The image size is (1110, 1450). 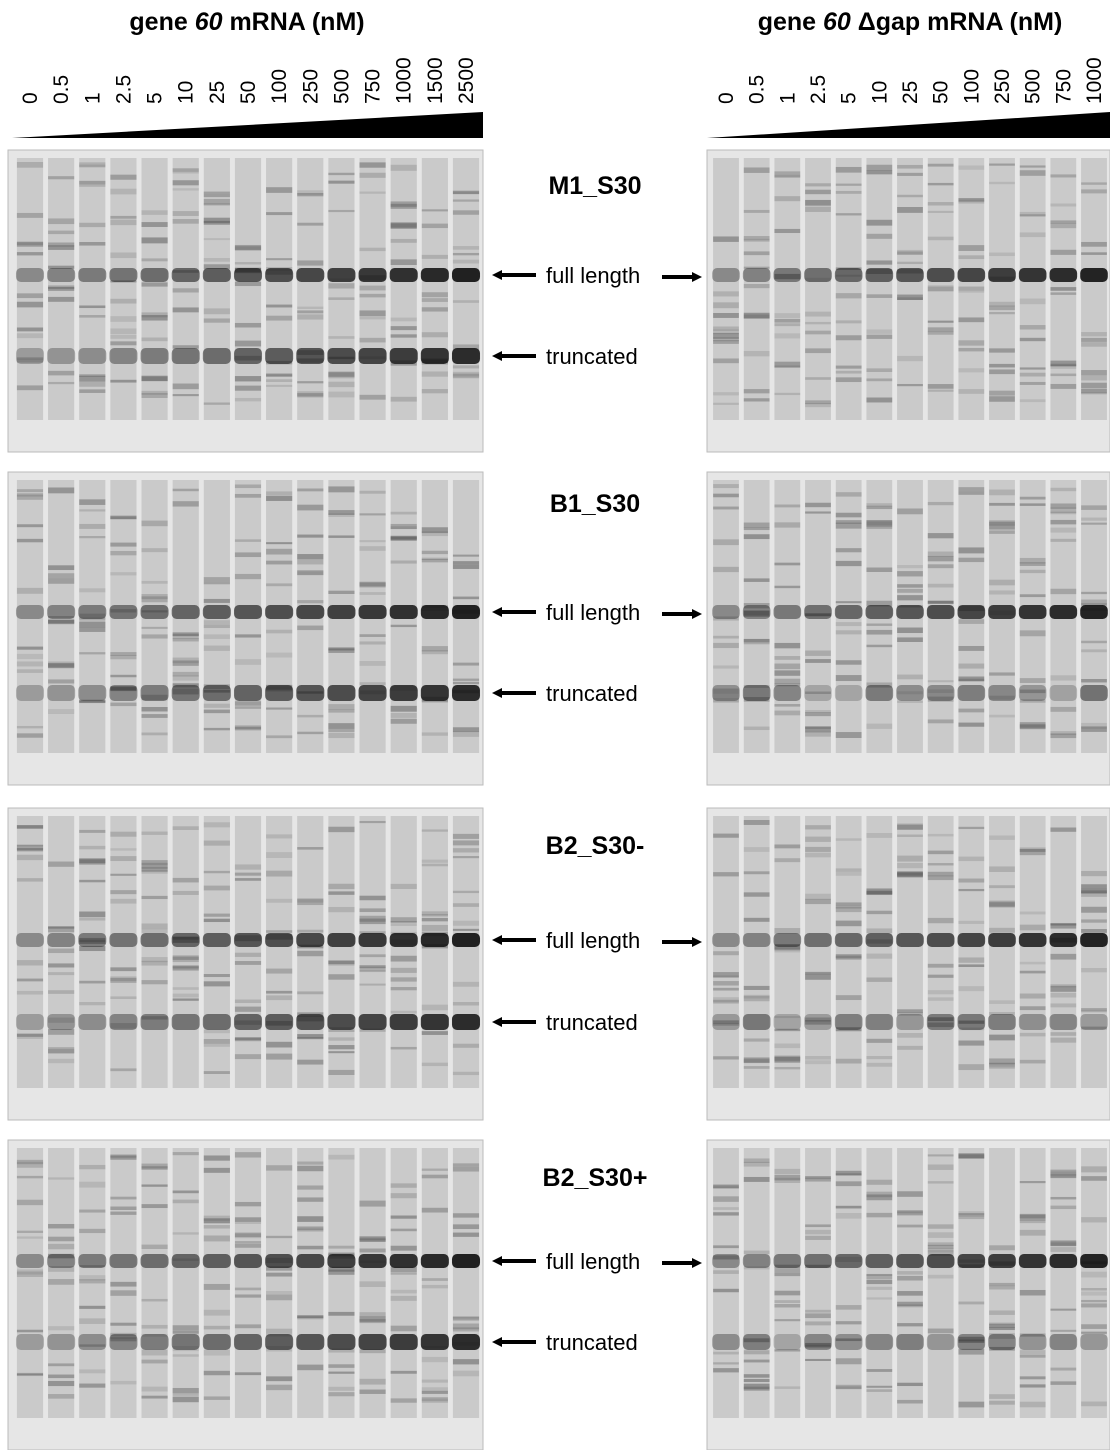 What do you see at coordinates (908, 125) in the screenshot?
I see `concentration-wedge` at bounding box center [908, 125].